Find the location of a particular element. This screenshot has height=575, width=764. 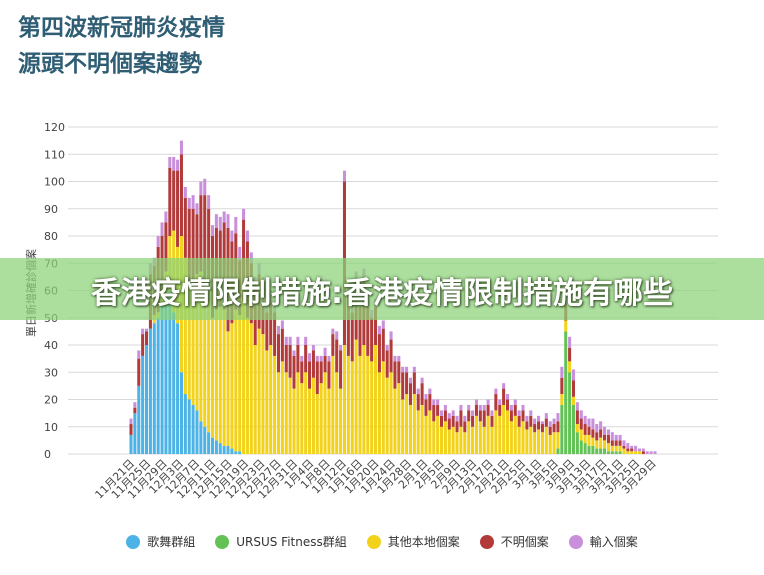

y-tick-label: 120 is located at coordinates (54, 127).